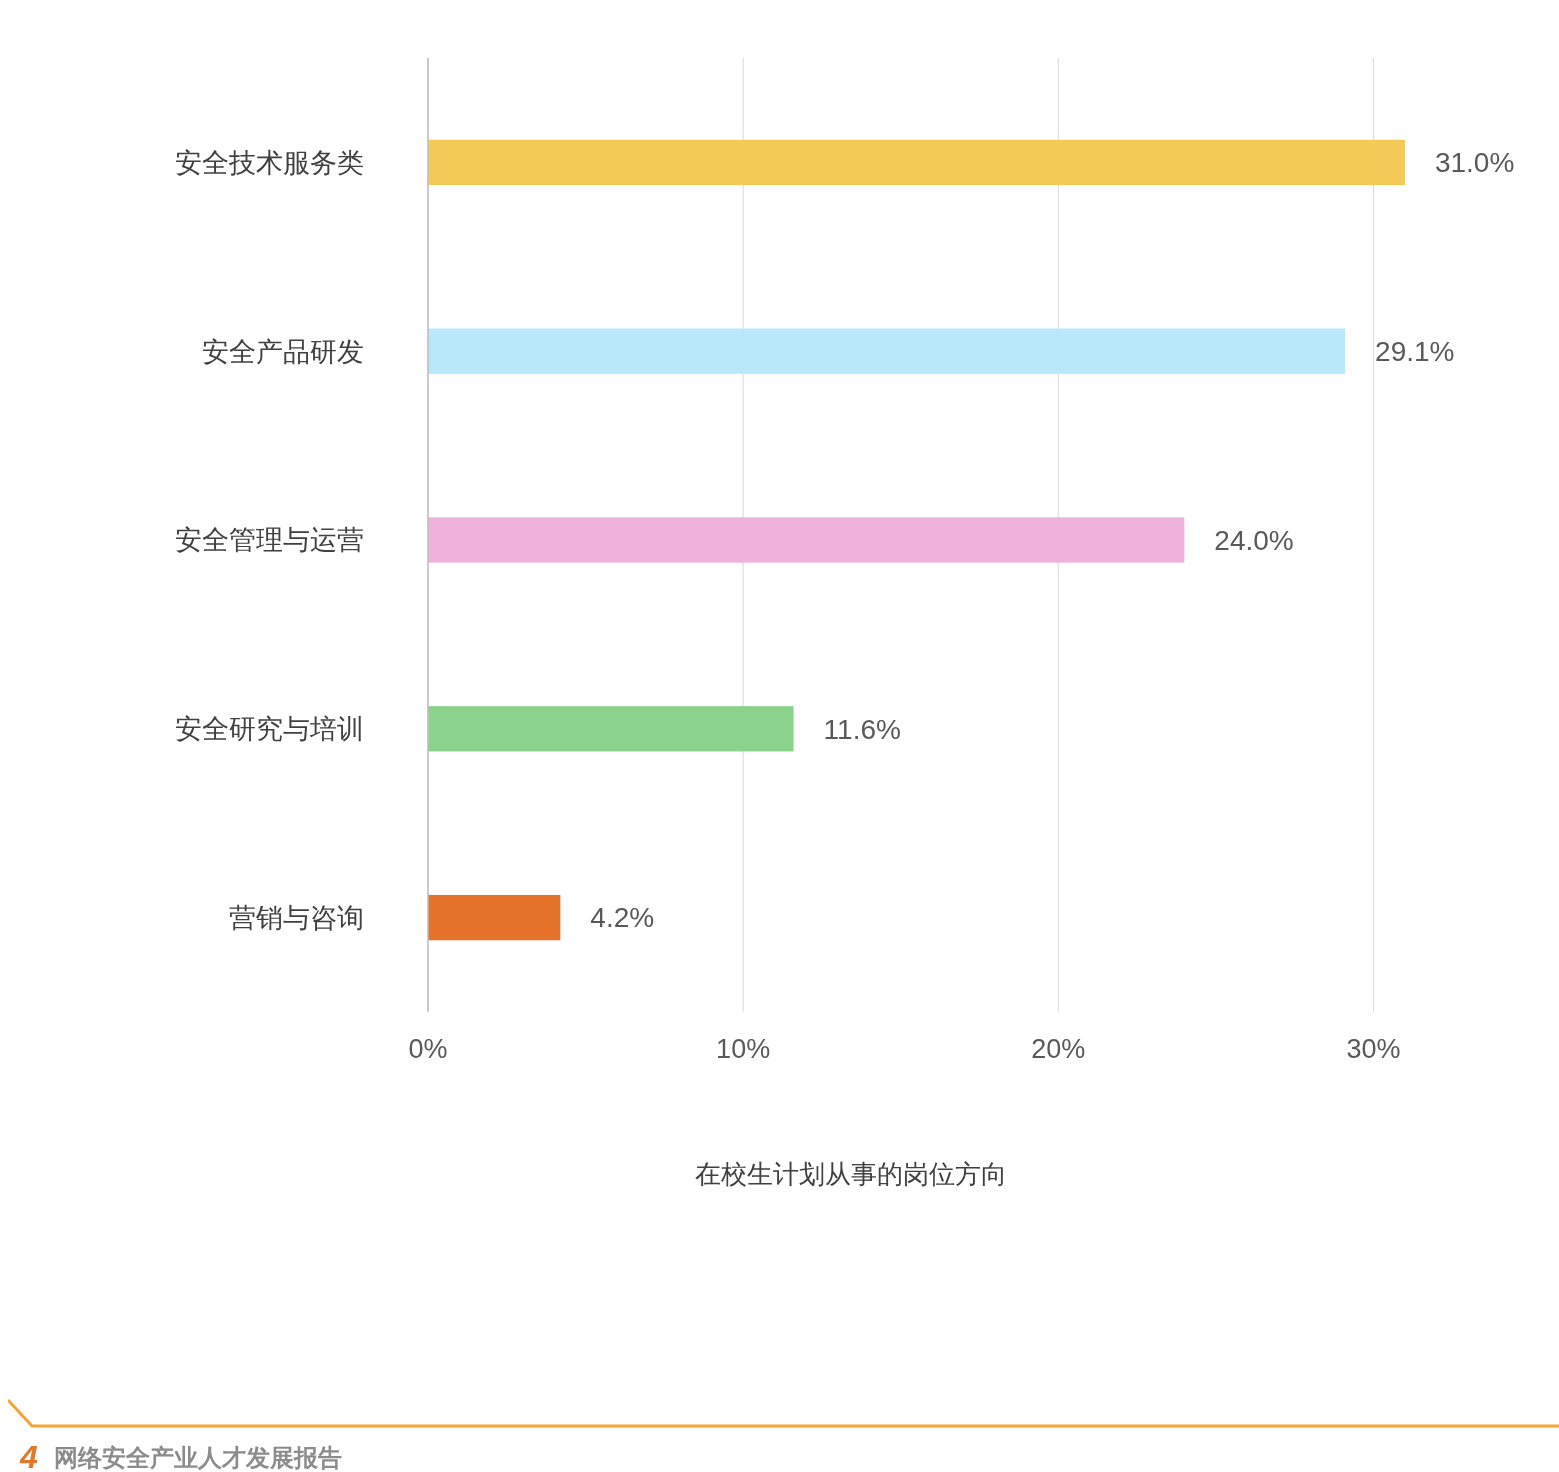 This screenshot has height=1472, width=1559. I want to click on y-tick-label: 安全技术服务类, so click(269, 162).